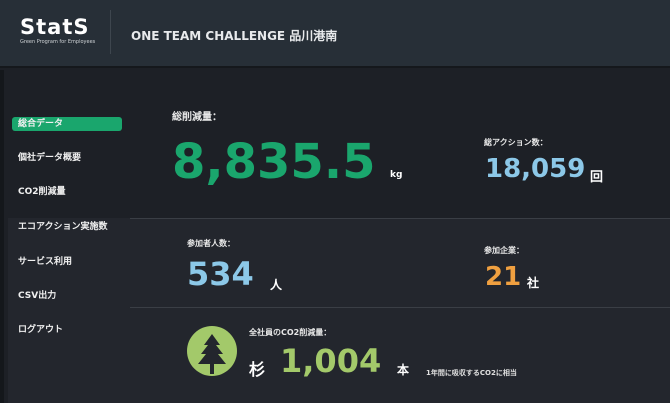  I want to click on page-title: ONE TEAM CHALLENGE 品川港南, so click(234, 36).